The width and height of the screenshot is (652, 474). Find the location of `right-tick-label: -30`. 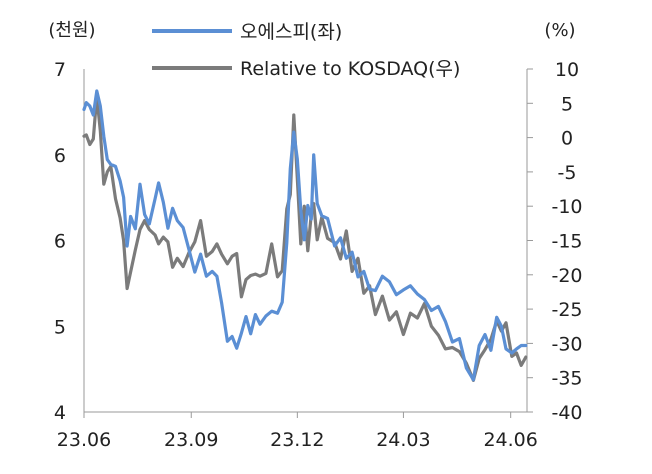

right-tick-label: -30 is located at coordinates (566, 344).